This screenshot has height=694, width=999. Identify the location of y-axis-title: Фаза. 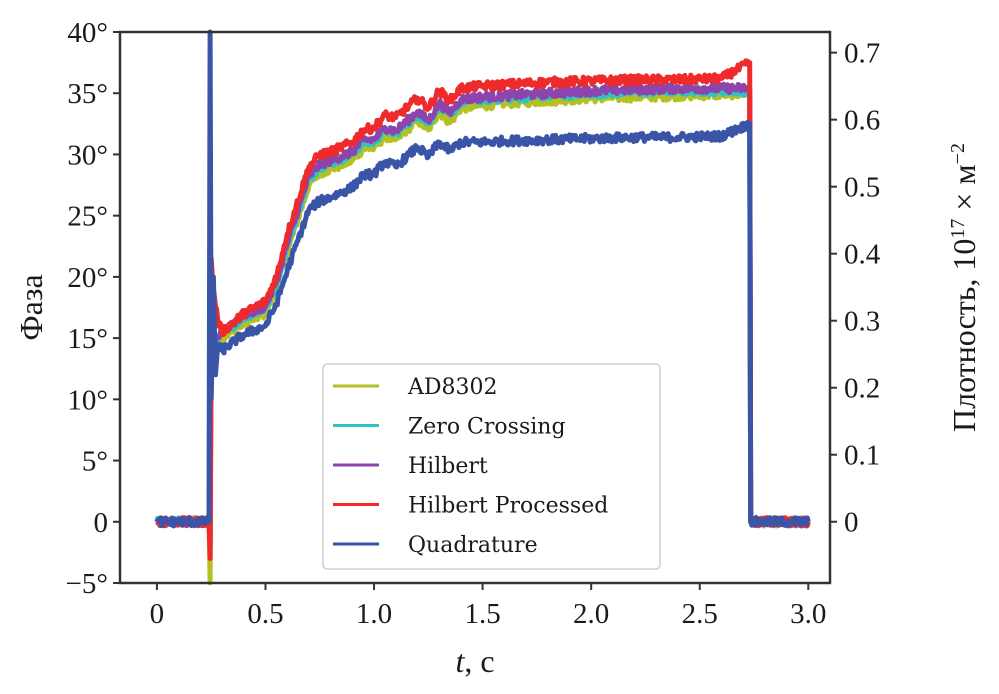
(31, 307).